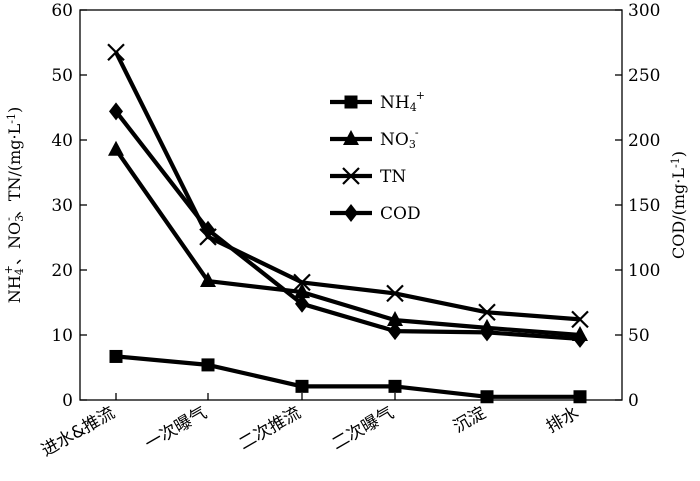 This screenshot has height=481, width=700. What do you see at coordinates (14, 110) in the screenshot?
I see `left-title-part: )` at bounding box center [14, 110].